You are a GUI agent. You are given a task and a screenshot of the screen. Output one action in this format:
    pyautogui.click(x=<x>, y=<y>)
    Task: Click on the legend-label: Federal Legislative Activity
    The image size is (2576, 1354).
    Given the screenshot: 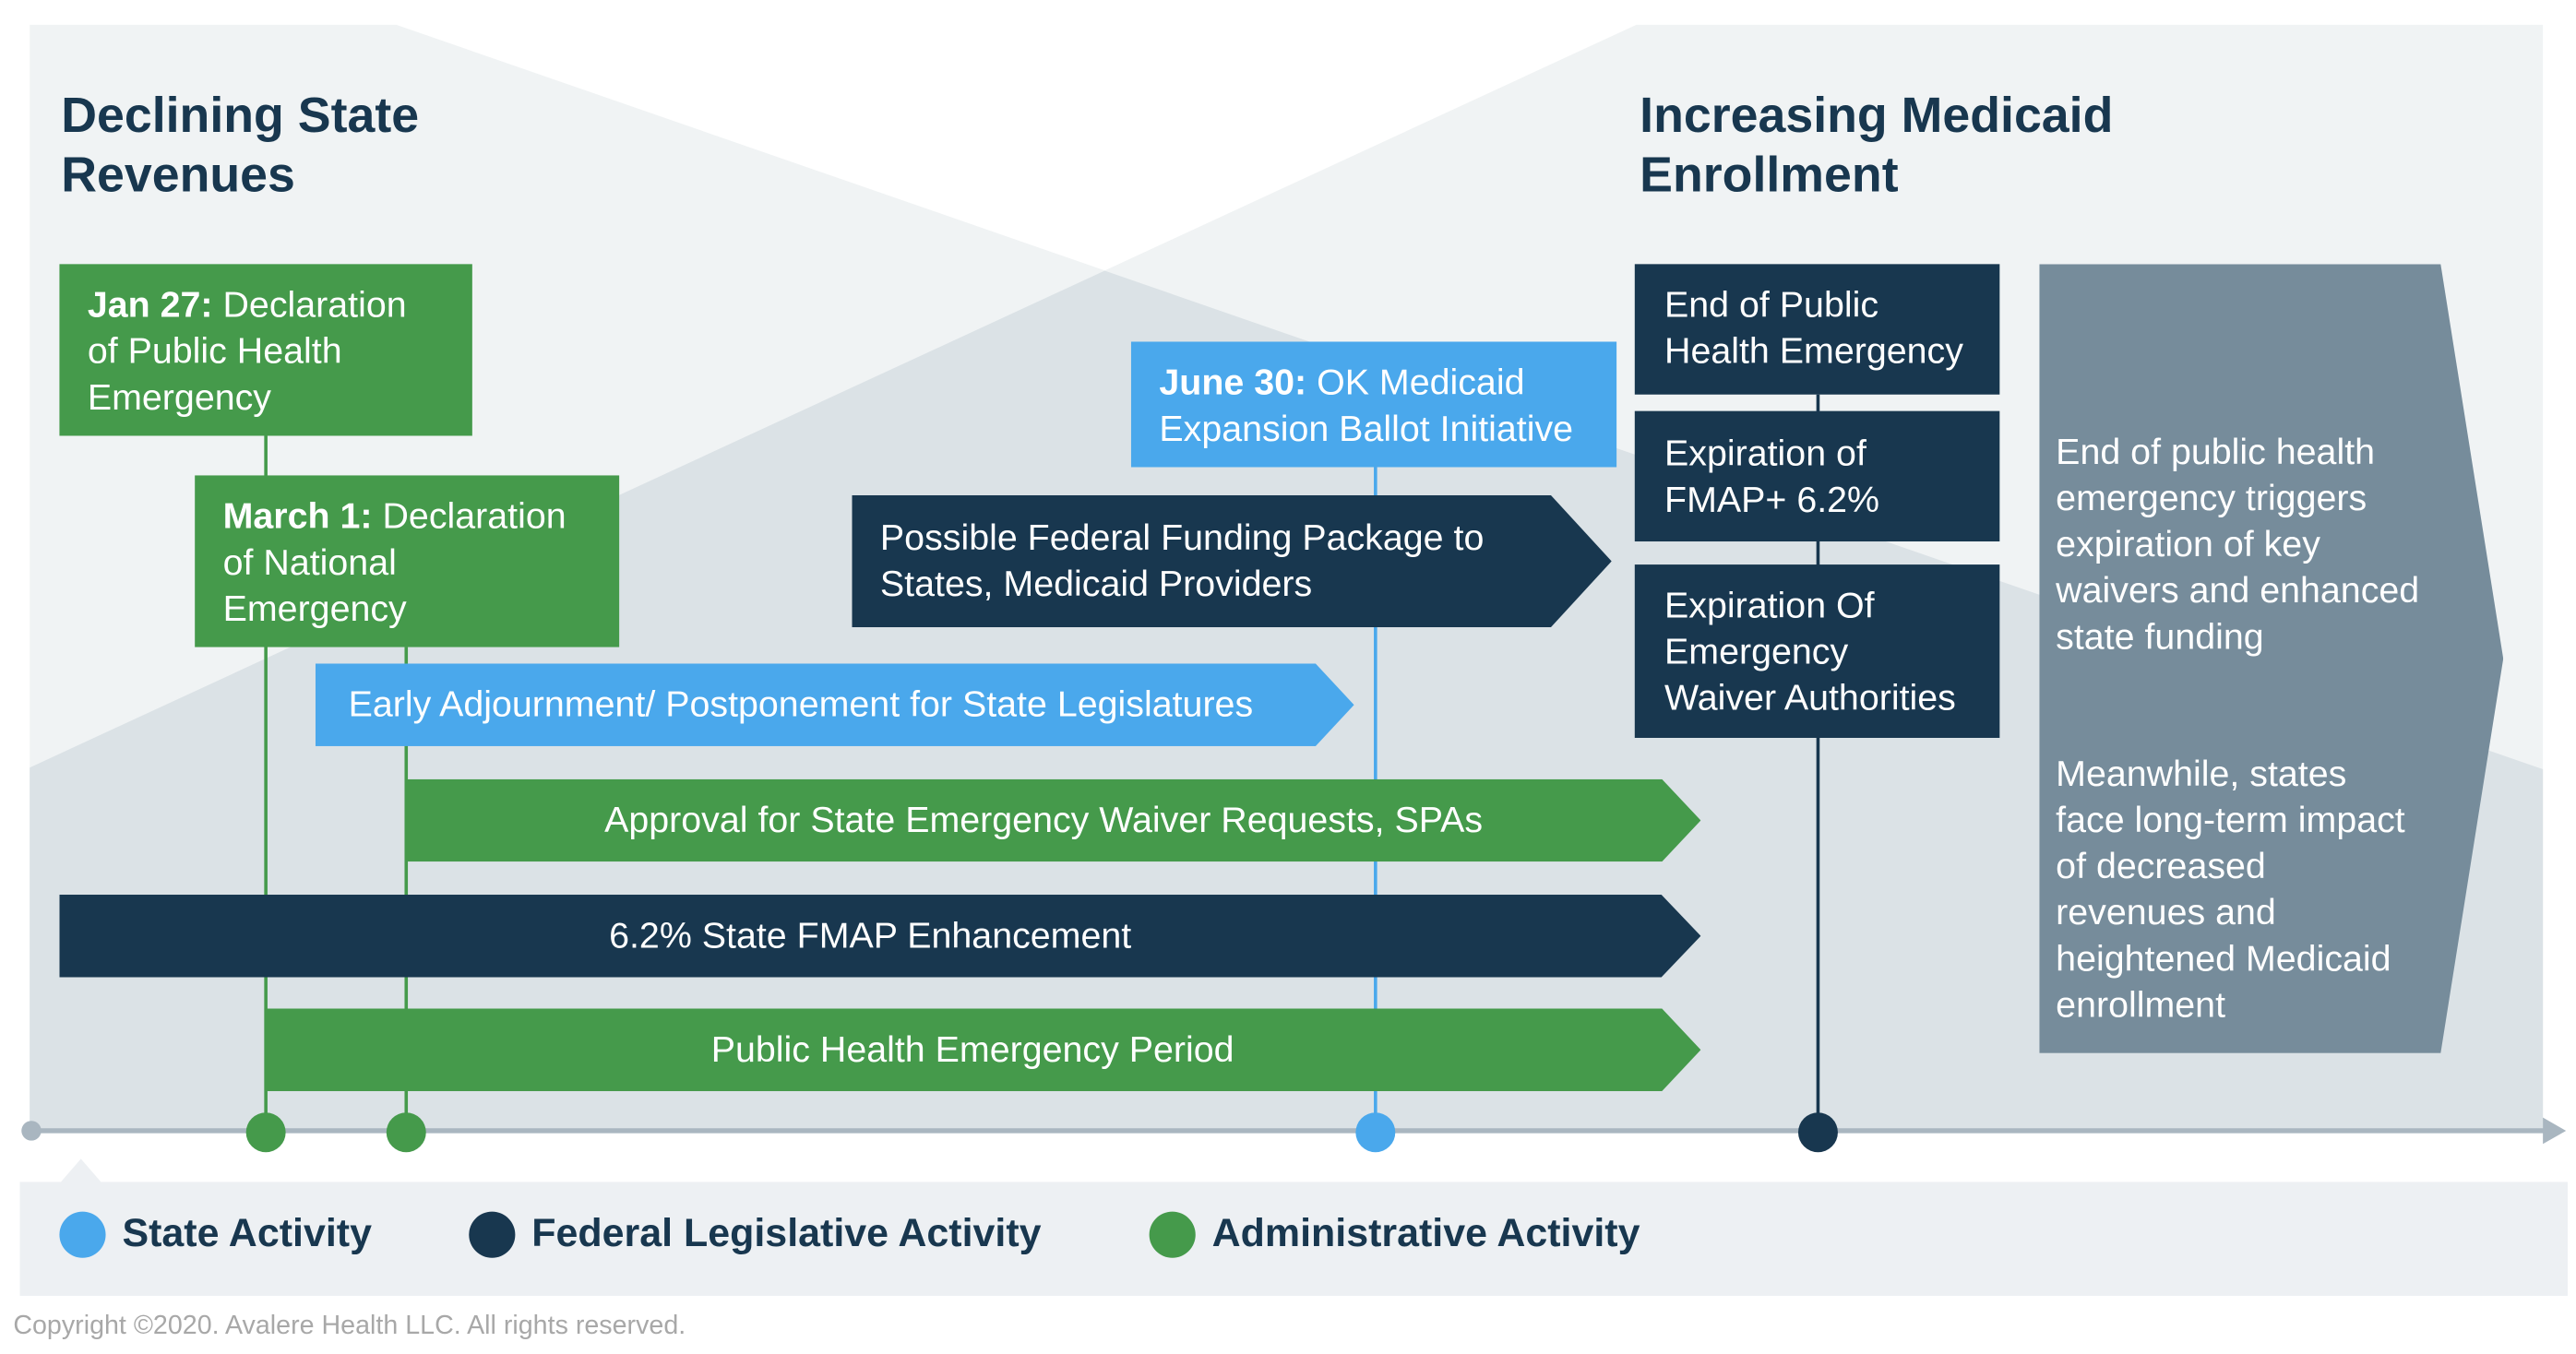 What is the action you would take?
    pyautogui.click(x=786, y=1233)
    